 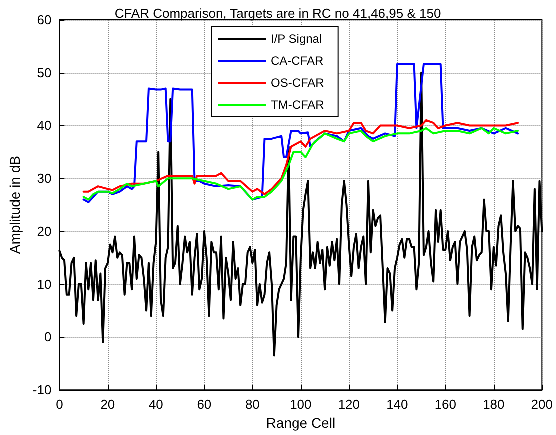 I want to click on y-tick-label: -10, so click(x=42, y=390).